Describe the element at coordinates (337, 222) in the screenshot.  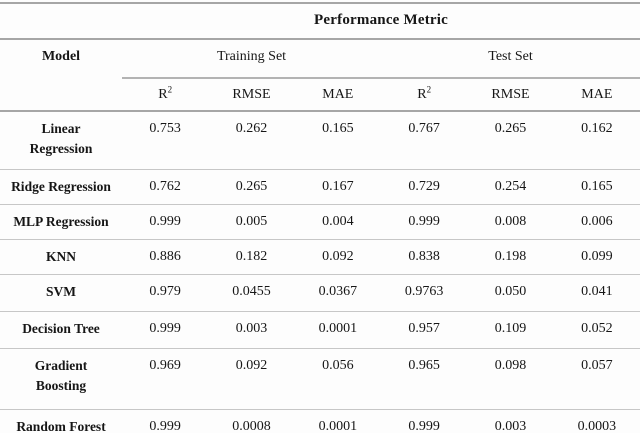
I see `metric-value-cell: 0.004` at that location.